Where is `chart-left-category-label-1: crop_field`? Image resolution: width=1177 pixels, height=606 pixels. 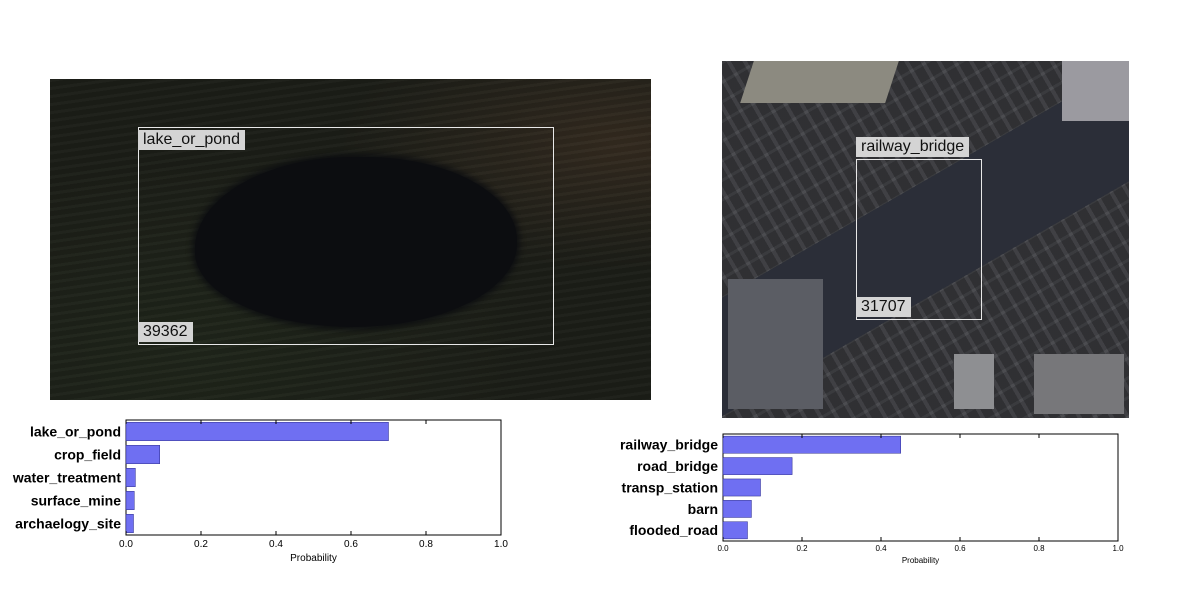 chart-left-category-label-1: crop_field is located at coordinates (87, 454).